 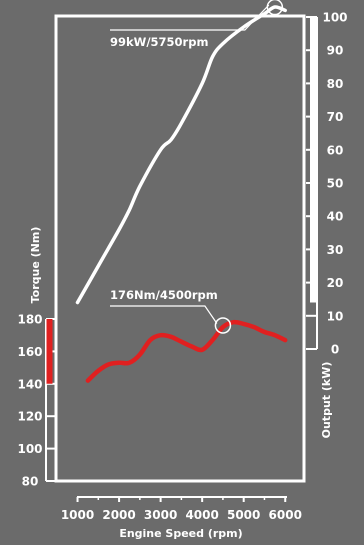 What do you see at coordinates (243, 515) in the screenshot?
I see `x-tick-label: 5000` at bounding box center [243, 515].